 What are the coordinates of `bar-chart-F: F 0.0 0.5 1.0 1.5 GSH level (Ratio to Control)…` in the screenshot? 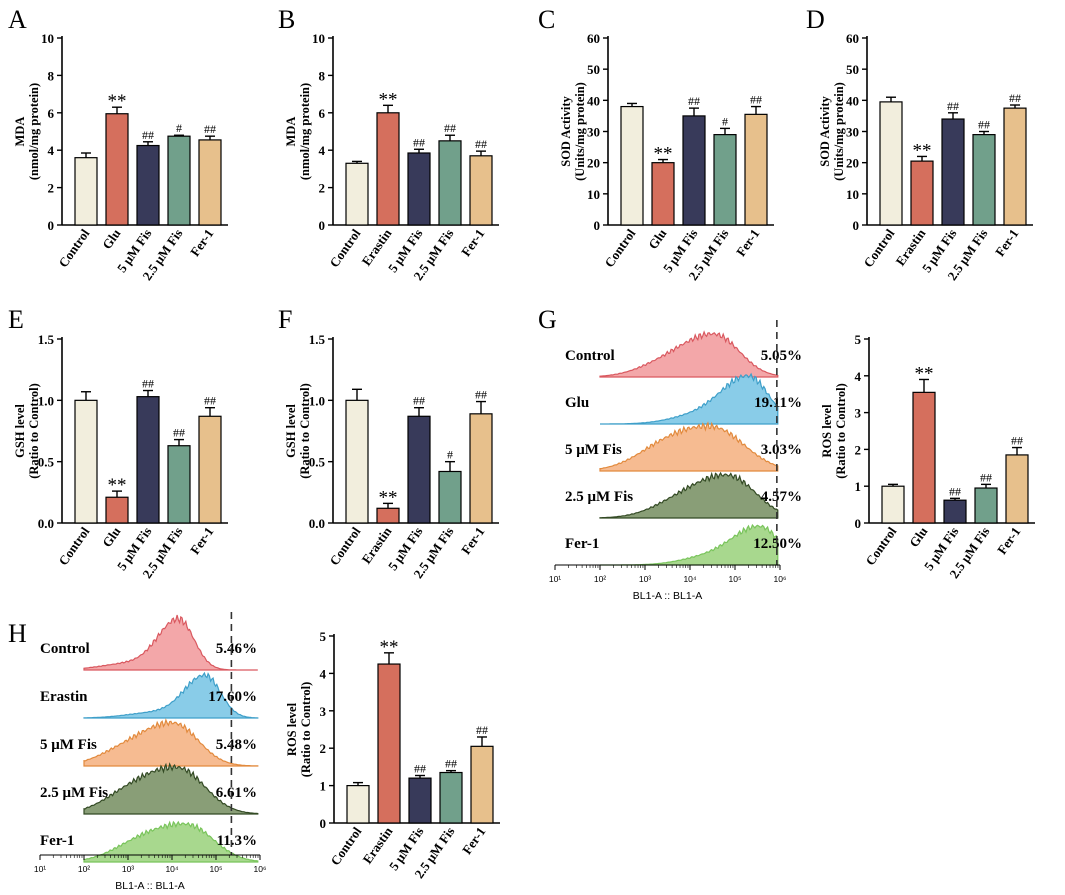 It's located at (388, 443).